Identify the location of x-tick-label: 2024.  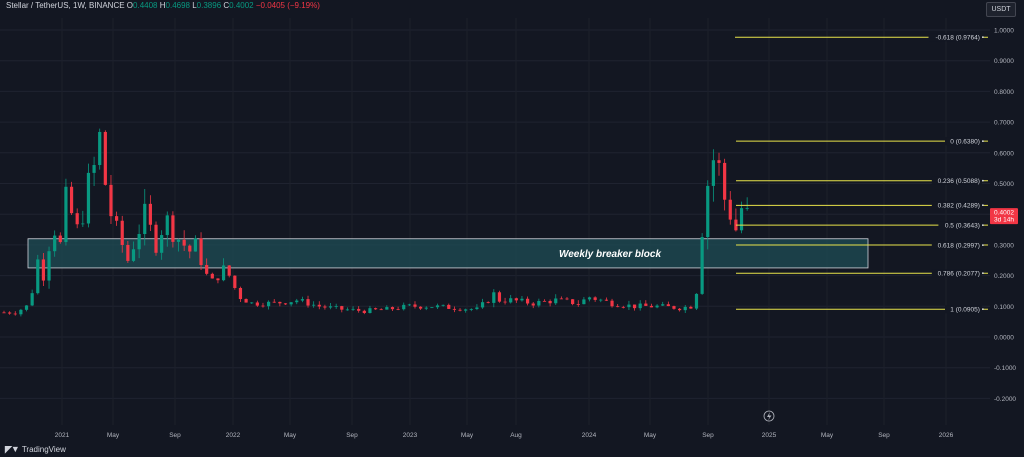
(589, 435).